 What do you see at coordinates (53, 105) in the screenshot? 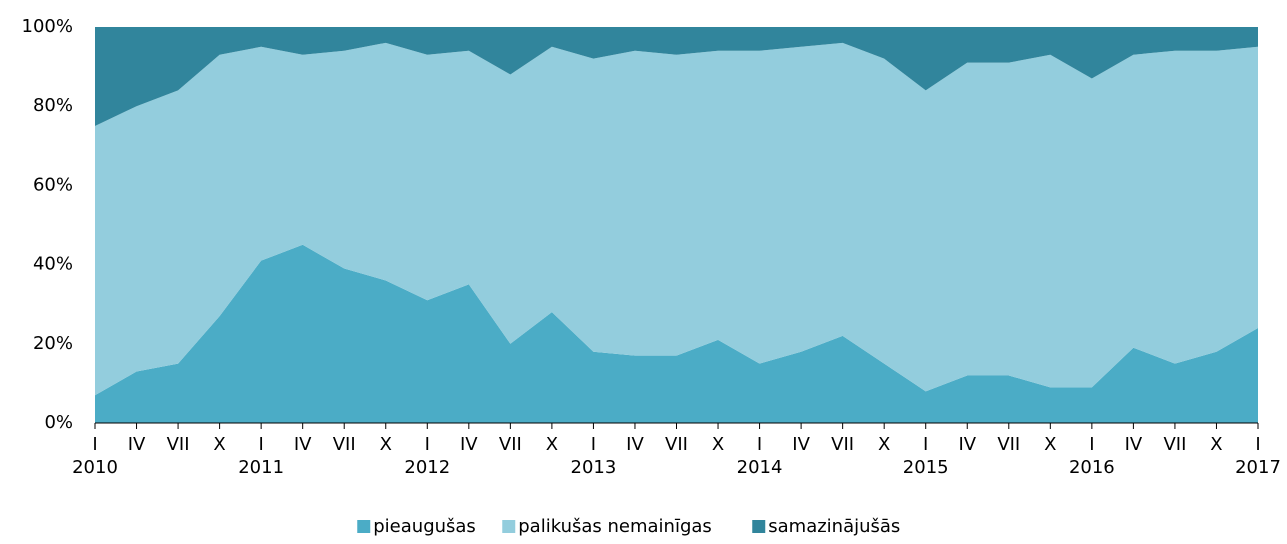
I see `y-tick-label: 80%` at bounding box center [53, 105].